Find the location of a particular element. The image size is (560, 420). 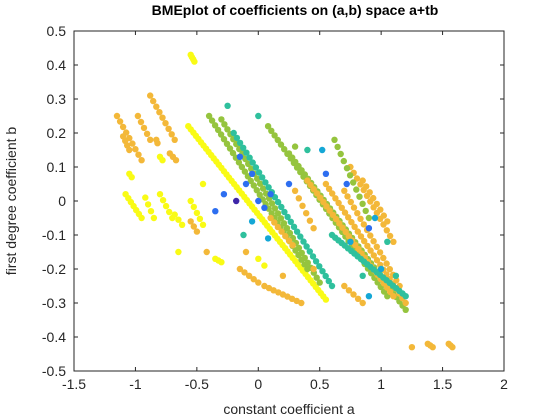

y-tick-label: -0.3 is located at coordinates (54, 303).